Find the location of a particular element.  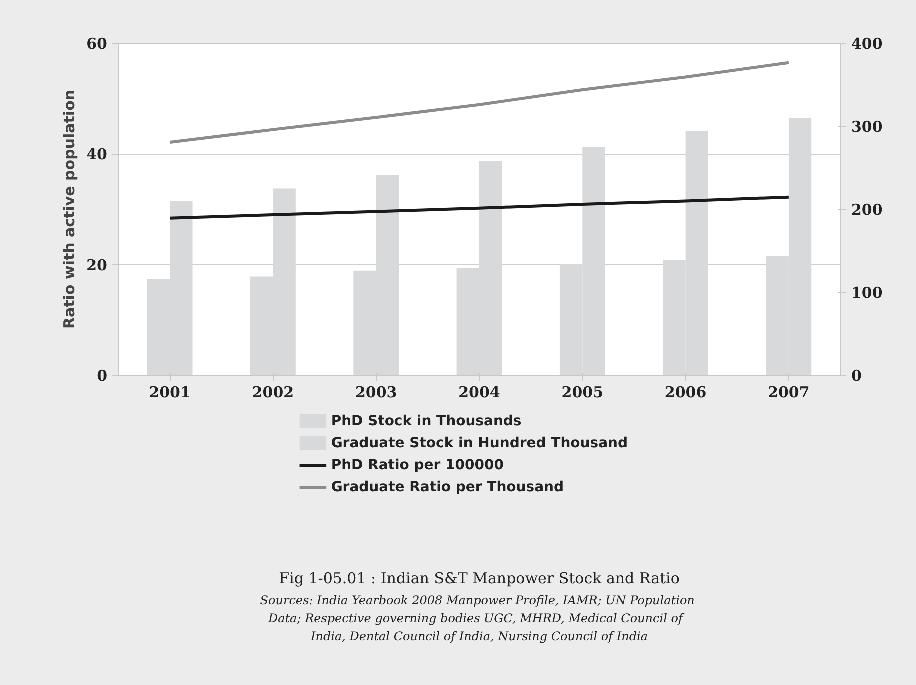

x-tick-label: 2002 is located at coordinates (273, 393).